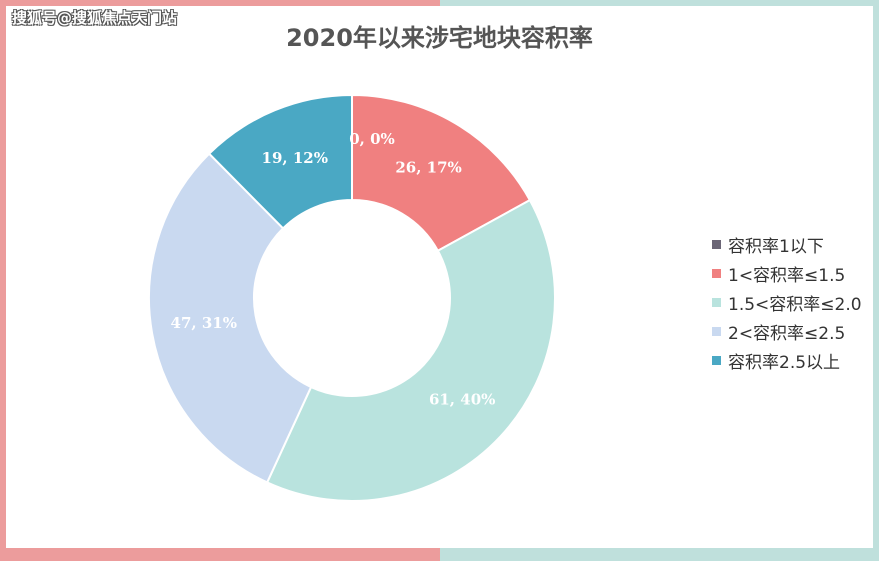  What do you see at coordinates (220, 554) in the screenshot?
I see `frame-bottom-left` at bounding box center [220, 554].